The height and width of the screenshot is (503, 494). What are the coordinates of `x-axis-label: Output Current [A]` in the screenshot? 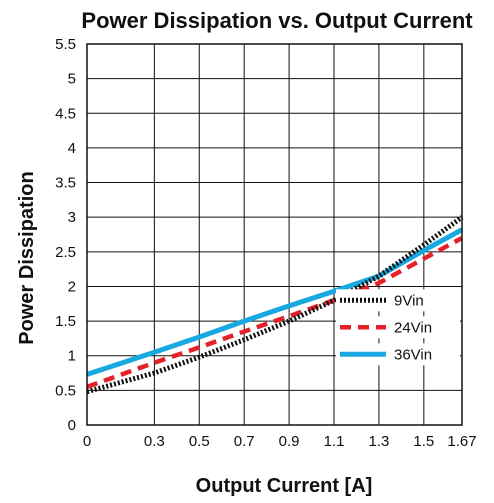 It's located at (284, 486).